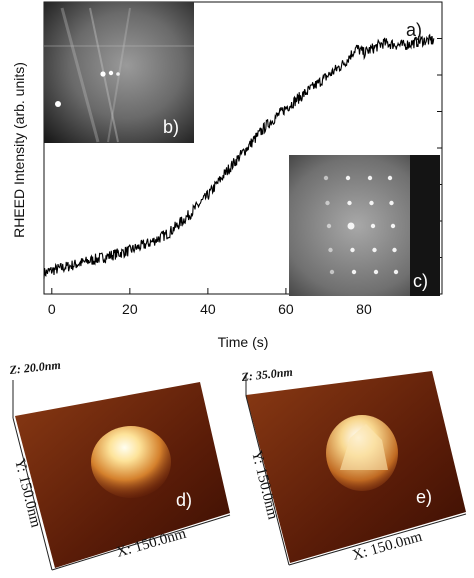 This screenshot has height=578, width=474. What do you see at coordinates (286, 309) in the screenshot?
I see `x-tick-label: 60` at bounding box center [286, 309].